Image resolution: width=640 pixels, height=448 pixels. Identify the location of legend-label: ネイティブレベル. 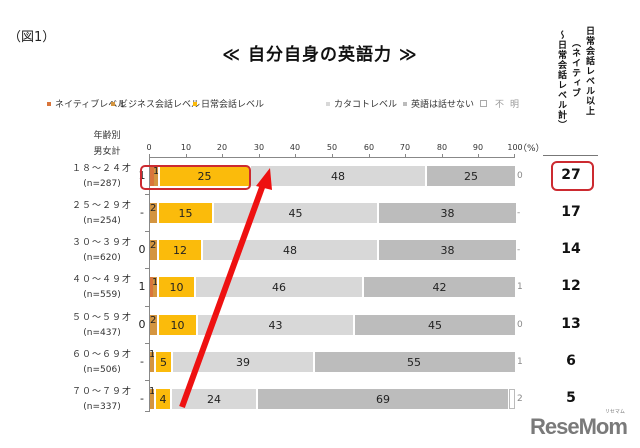
(91, 105).